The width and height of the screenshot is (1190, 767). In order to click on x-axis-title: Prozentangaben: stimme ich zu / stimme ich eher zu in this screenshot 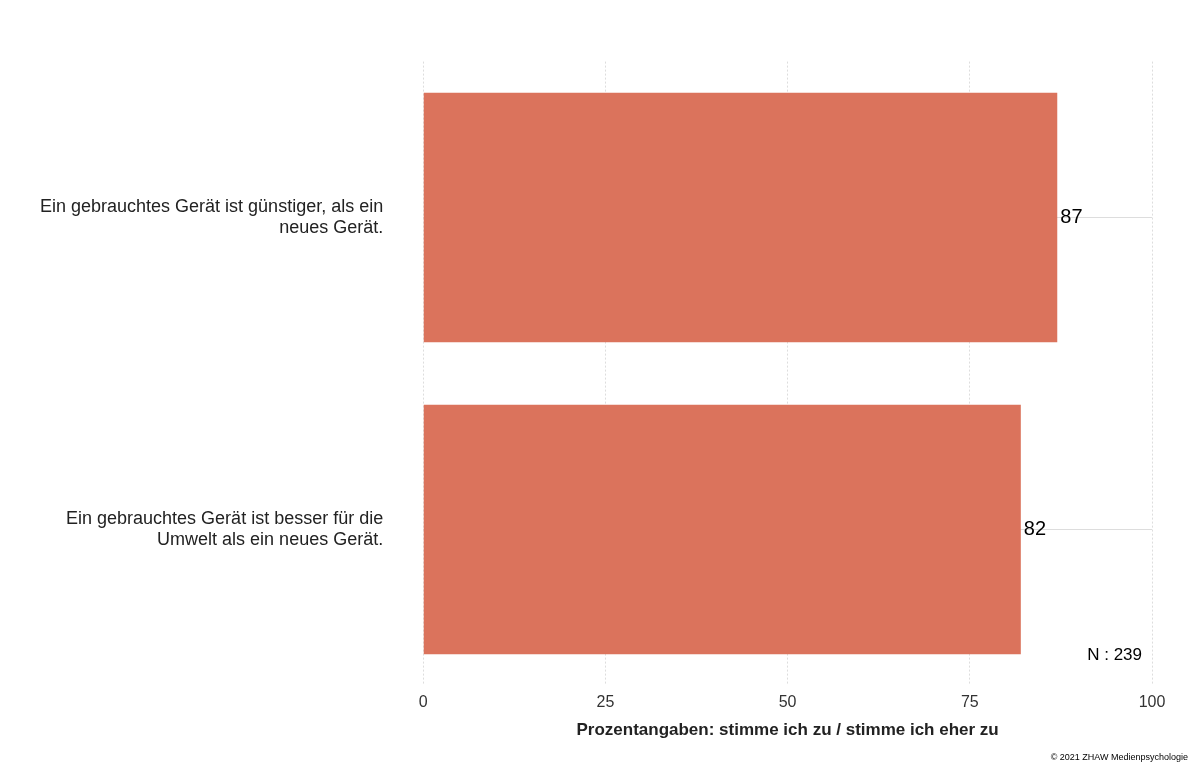, I will do `click(787, 730)`.